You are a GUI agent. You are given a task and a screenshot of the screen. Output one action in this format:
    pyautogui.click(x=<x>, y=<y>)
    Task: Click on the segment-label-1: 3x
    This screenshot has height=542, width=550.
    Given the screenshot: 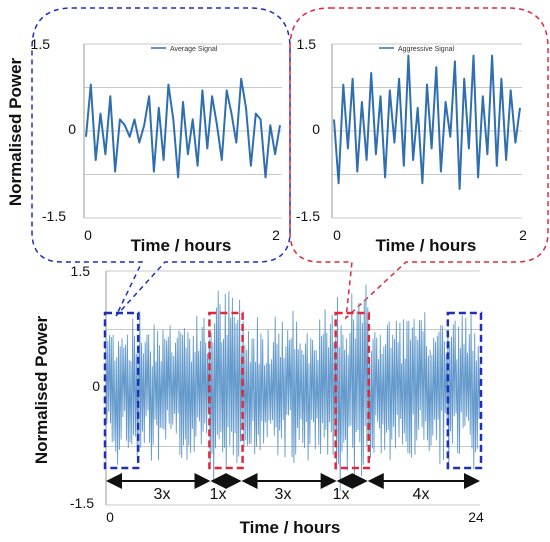 What is the action you would take?
    pyautogui.click(x=162, y=494)
    